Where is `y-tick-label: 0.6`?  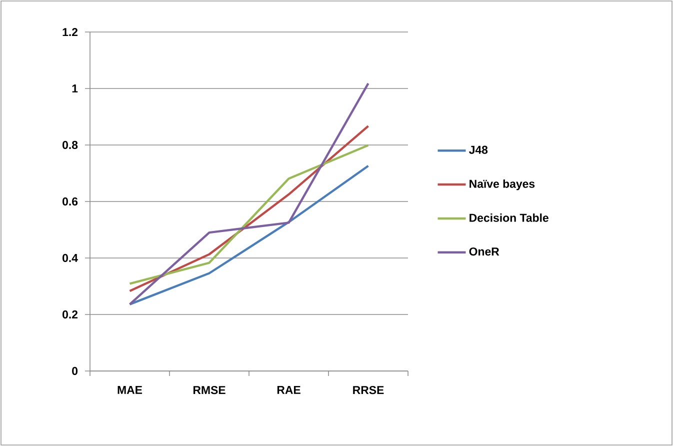 y-tick-label: 0.6 is located at coordinates (70, 201).